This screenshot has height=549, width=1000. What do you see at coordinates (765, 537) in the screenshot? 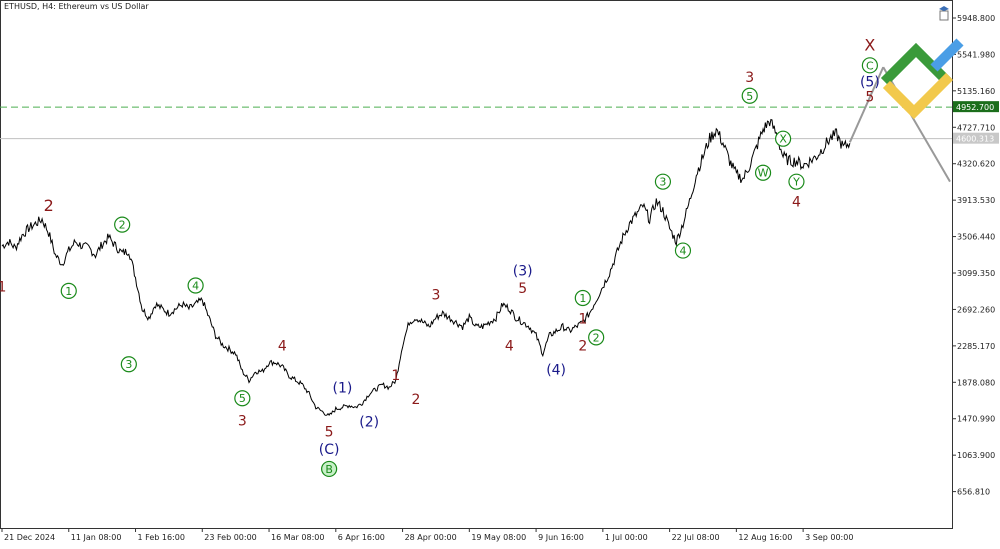
I see `x-tick-label: 12 Aug 16:00` at bounding box center [765, 537].